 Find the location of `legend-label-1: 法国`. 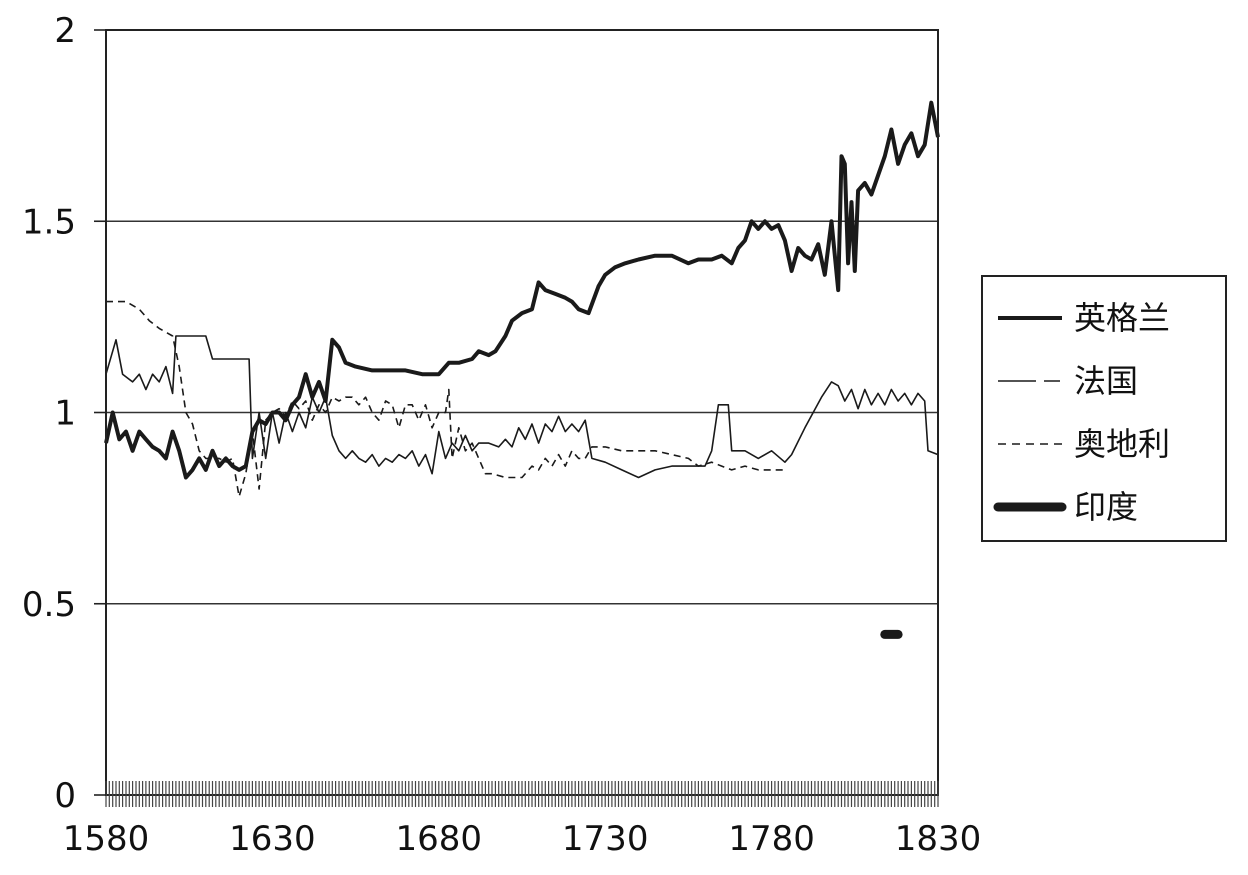

legend-label-1: 法国 is located at coordinates (1106, 381).